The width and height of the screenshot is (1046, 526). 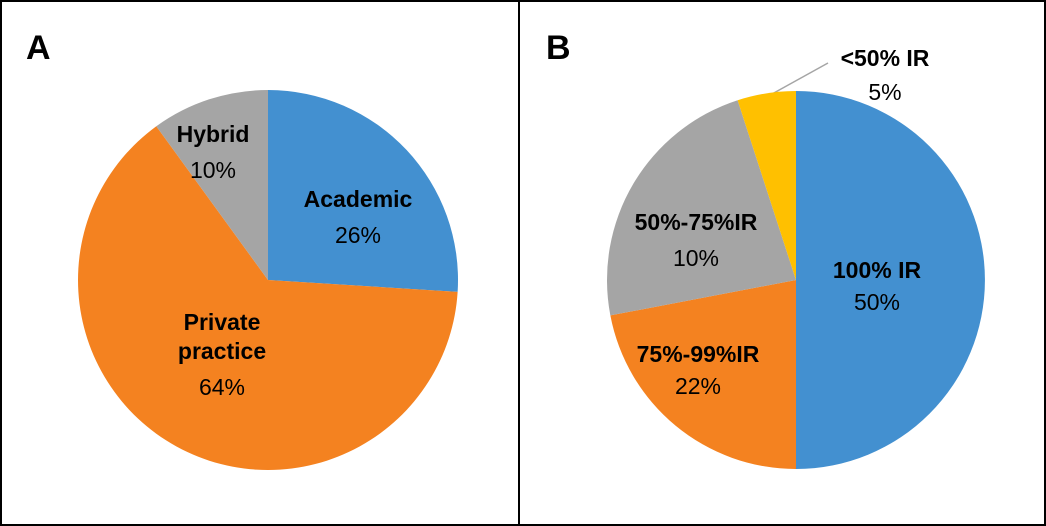 I want to click on slice-value-private-practice: 64%, so click(x=222, y=387).